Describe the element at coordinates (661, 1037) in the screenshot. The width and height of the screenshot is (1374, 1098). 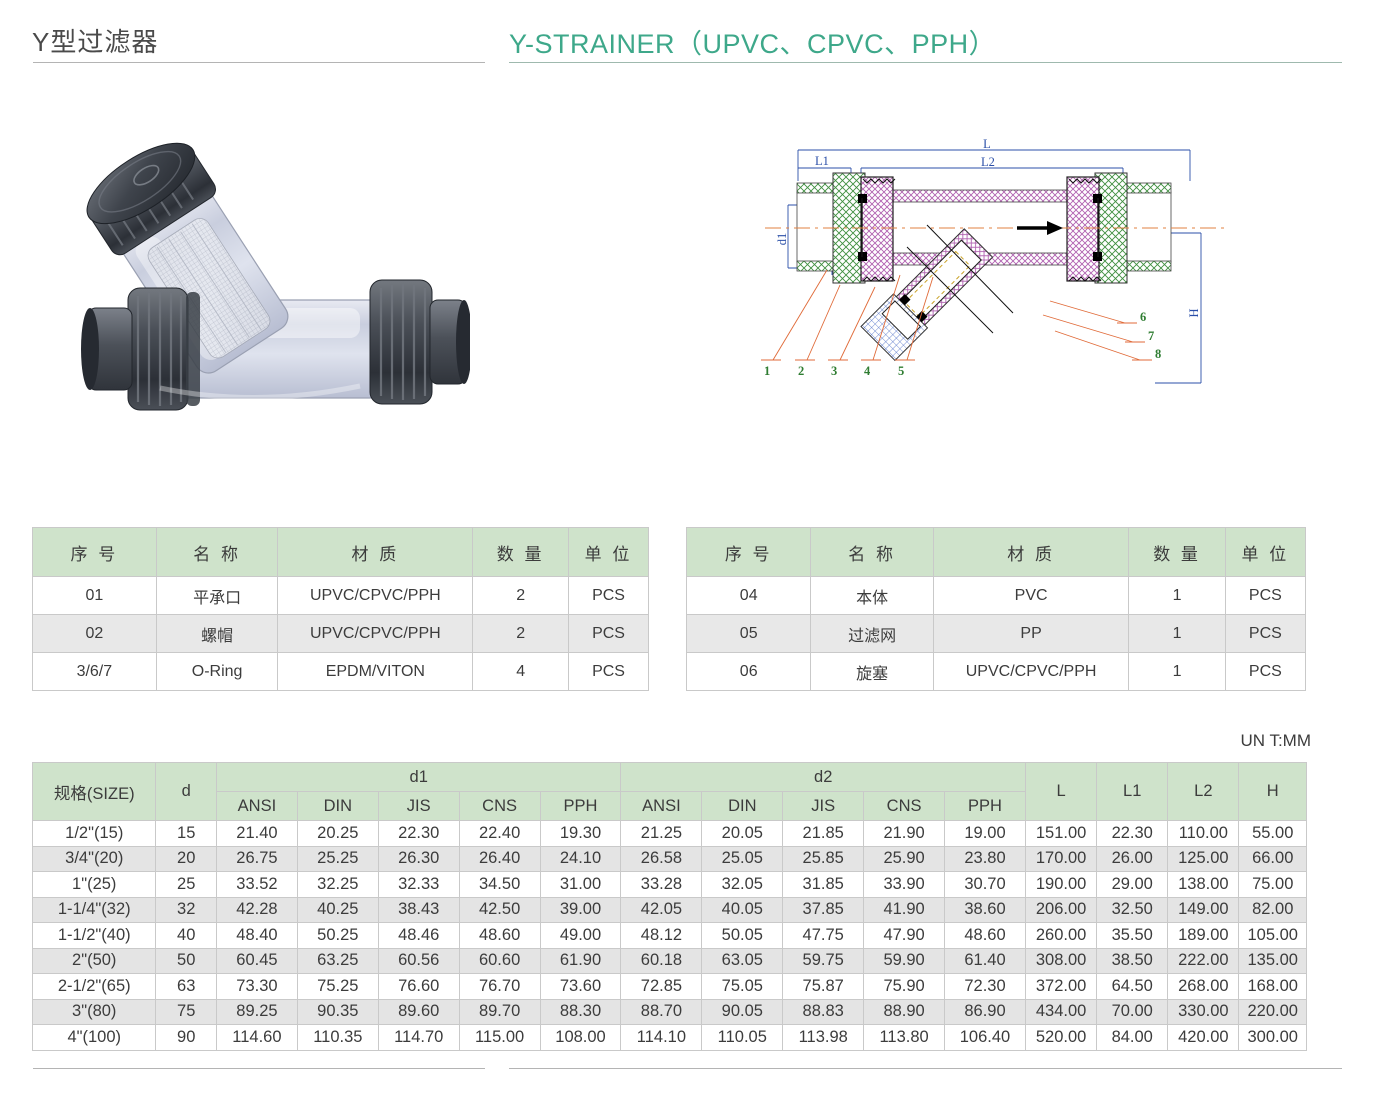
I see `cell-d2-ansi: 114.10` at that location.